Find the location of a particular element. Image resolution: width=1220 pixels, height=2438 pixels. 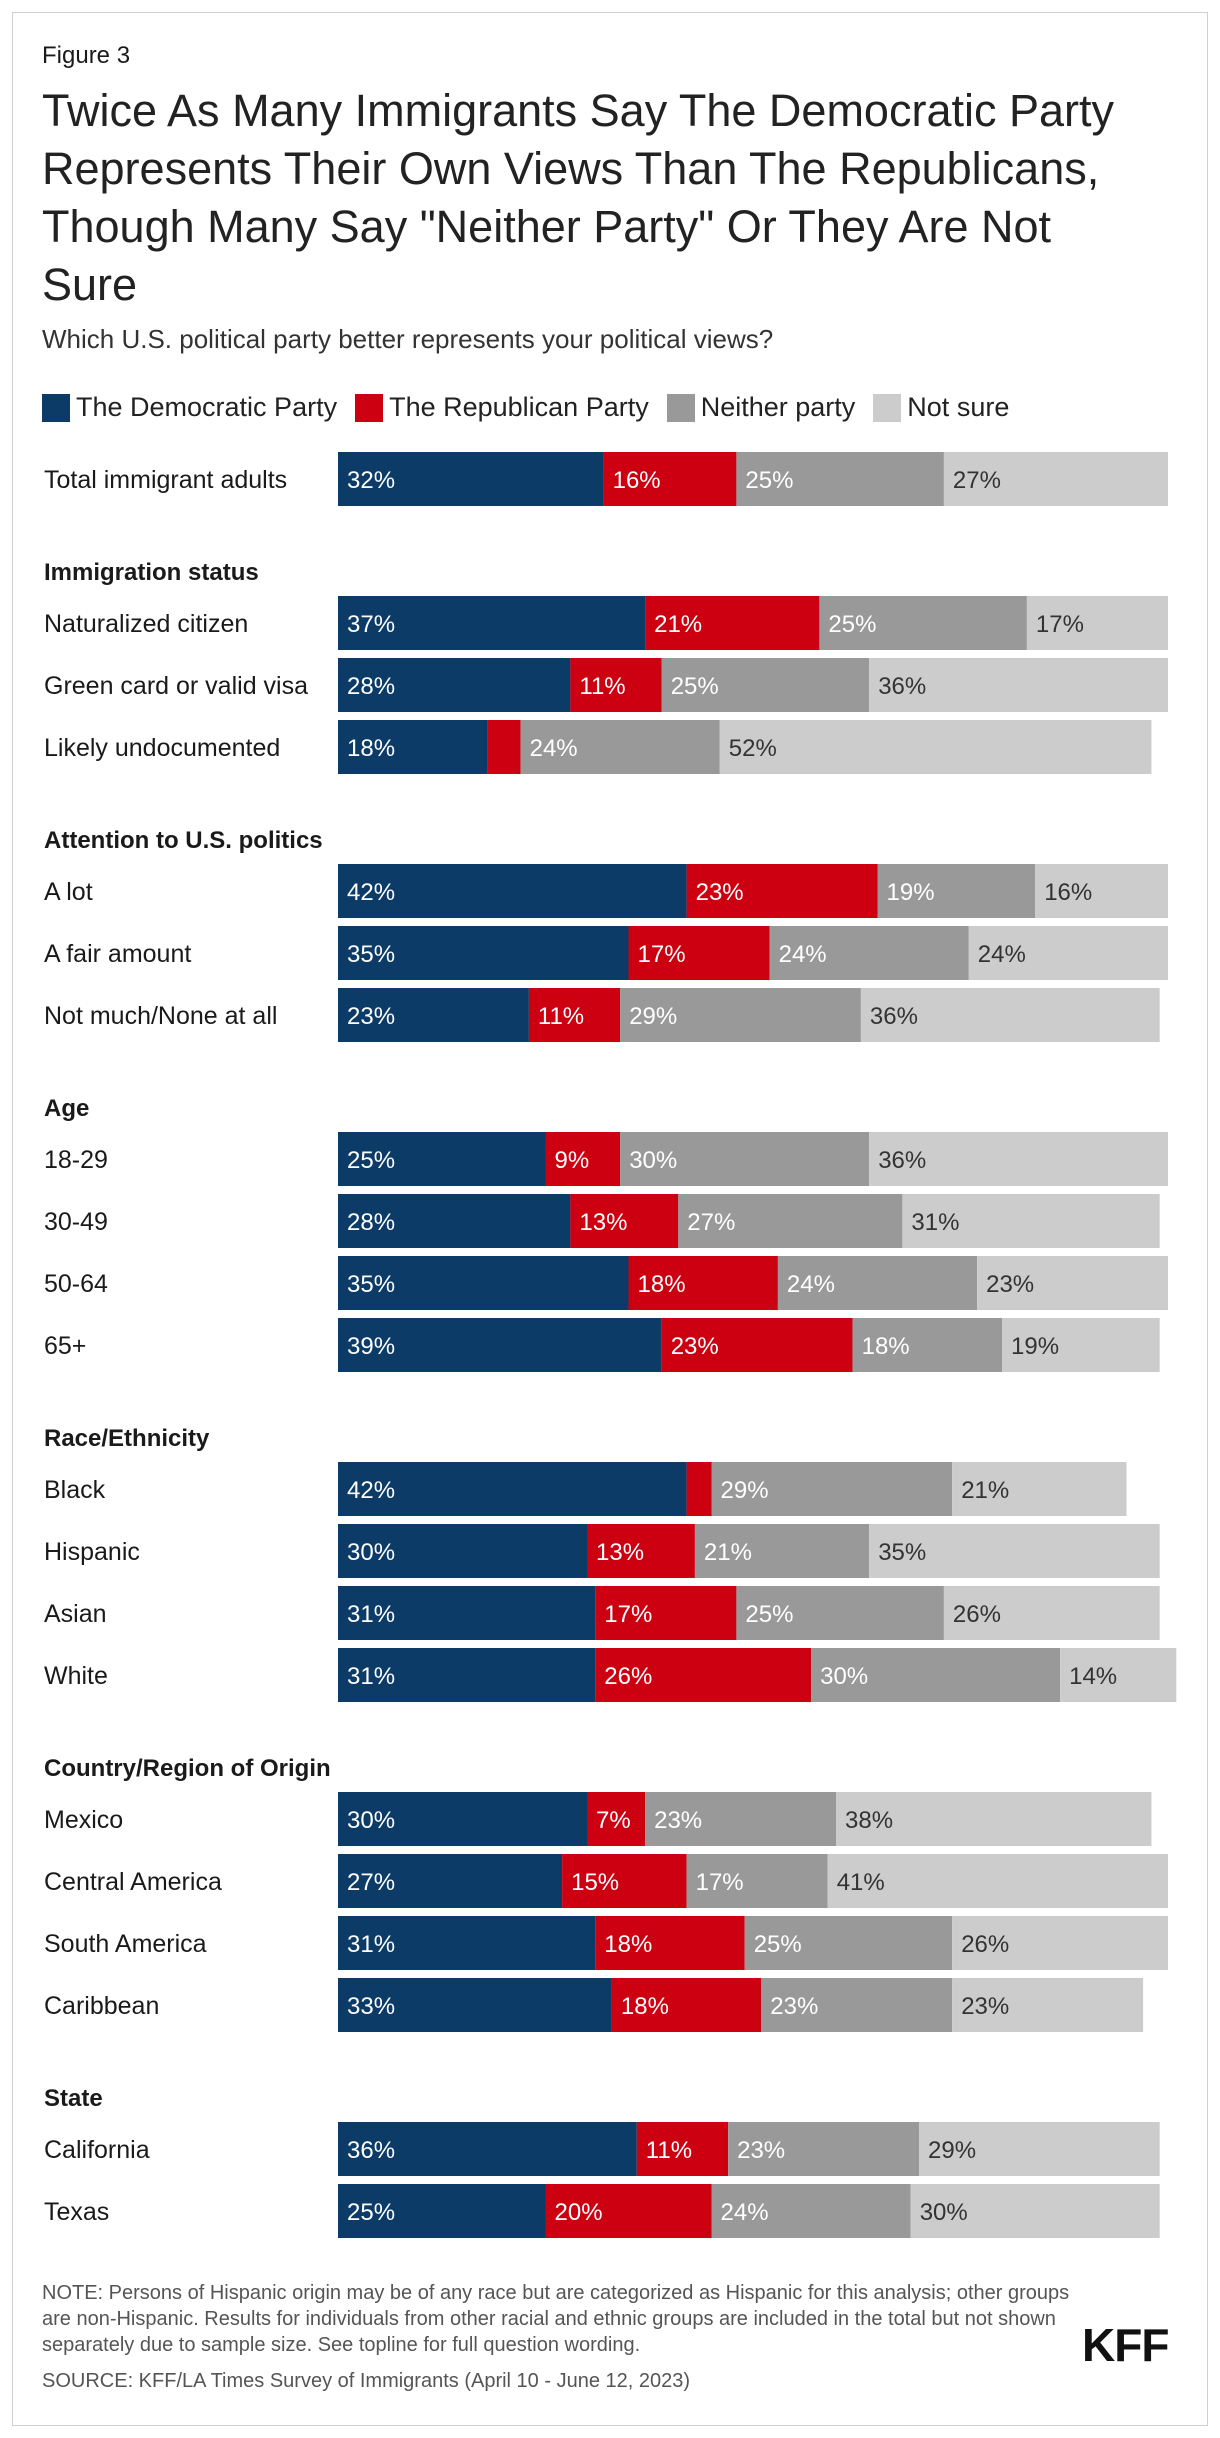

bar-65-not-sure is located at coordinates (1081, 1345).